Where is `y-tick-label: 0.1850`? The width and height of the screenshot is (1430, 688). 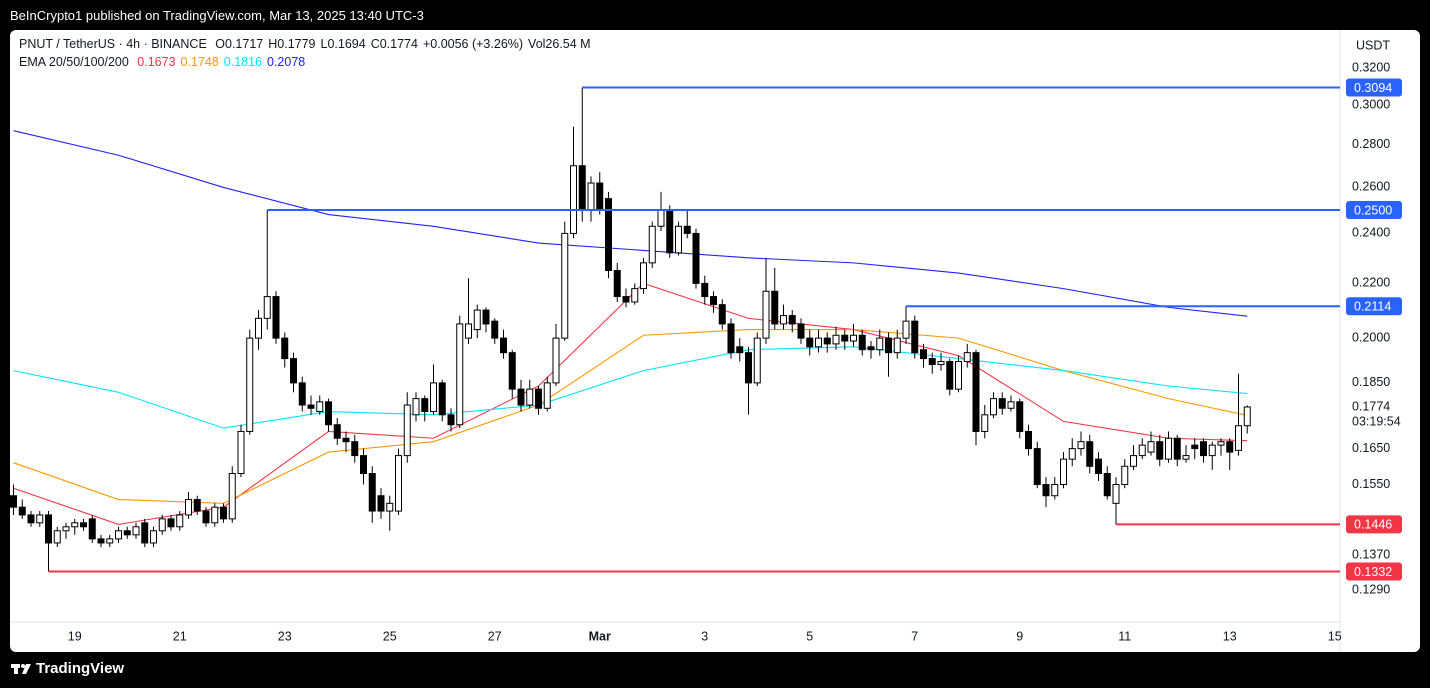
y-tick-label: 0.1850 is located at coordinates (1371, 382).